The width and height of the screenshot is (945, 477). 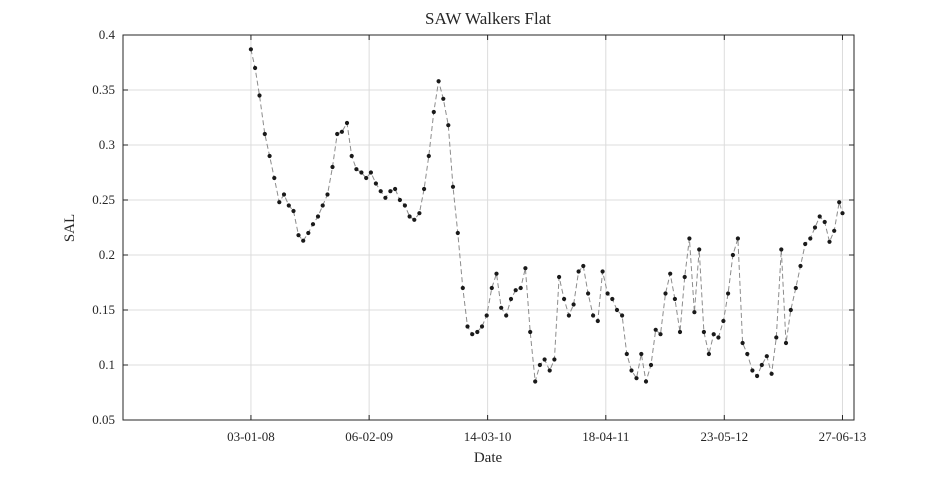 I want to click on x-tick-label: 14-03-10, so click(x=488, y=436).